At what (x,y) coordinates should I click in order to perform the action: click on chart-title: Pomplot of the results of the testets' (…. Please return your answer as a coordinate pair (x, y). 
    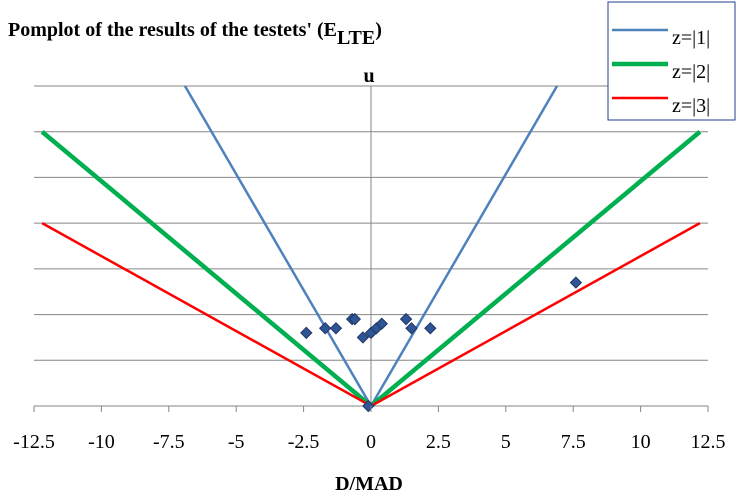
    Looking at the image, I should click on (195, 34).